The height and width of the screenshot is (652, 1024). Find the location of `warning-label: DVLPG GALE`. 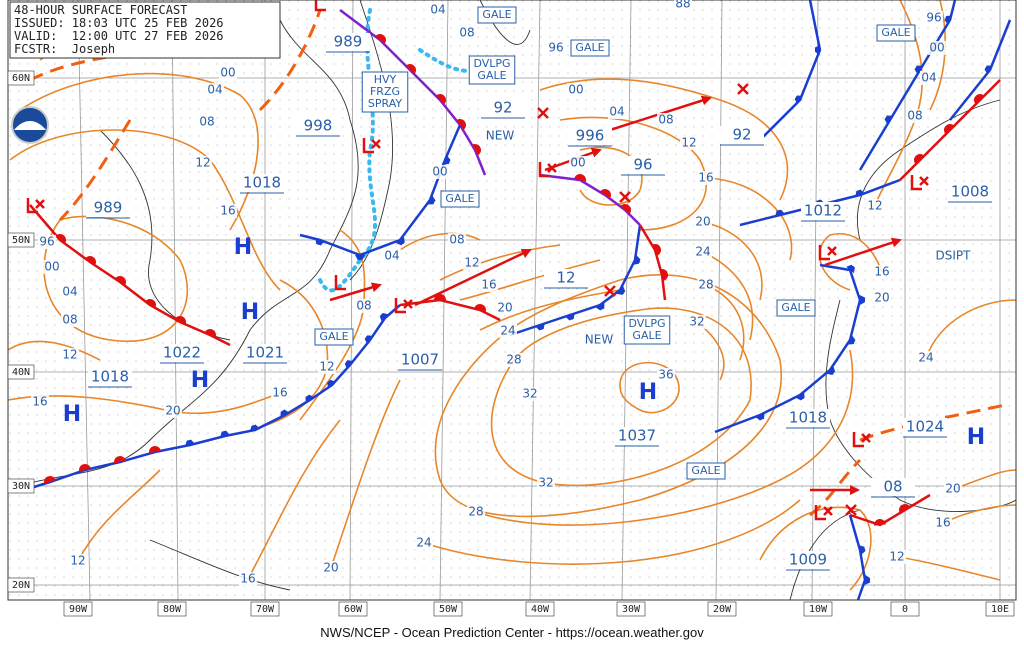

warning-label: DVLPG GALE is located at coordinates (491, 69).